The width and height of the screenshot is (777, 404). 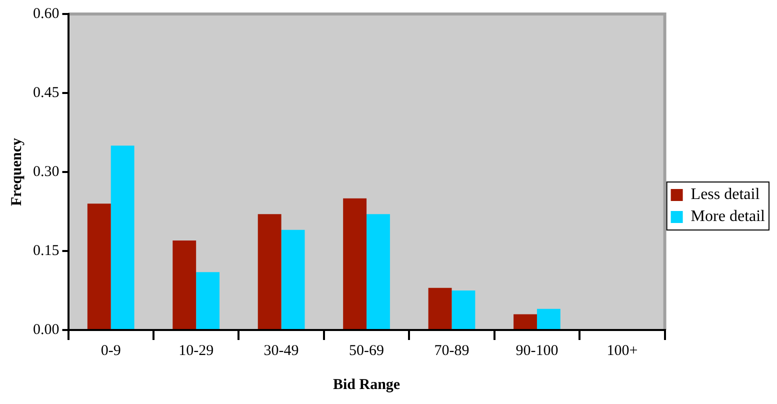 What do you see at coordinates (537, 350) in the screenshot?
I see `x-tick-label: 90-100` at bounding box center [537, 350].